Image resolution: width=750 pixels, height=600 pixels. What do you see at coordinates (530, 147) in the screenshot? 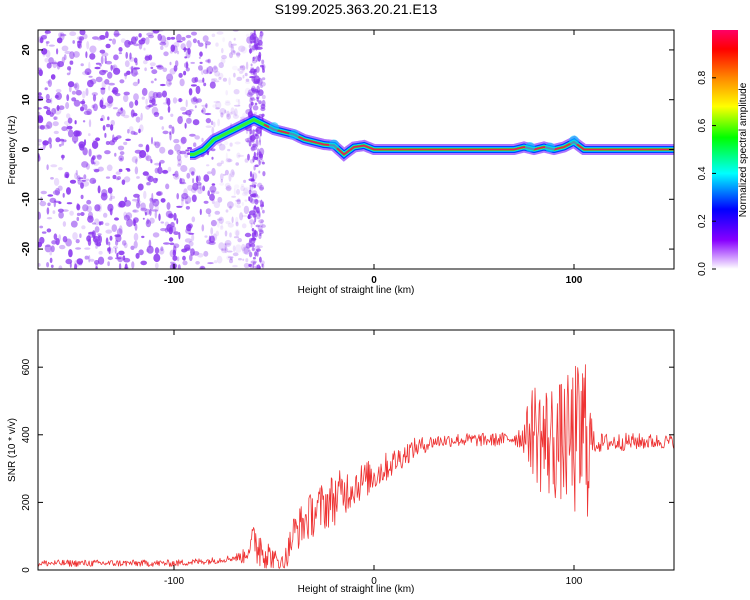
I see `ridge-spot` at bounding box center [530, 147].